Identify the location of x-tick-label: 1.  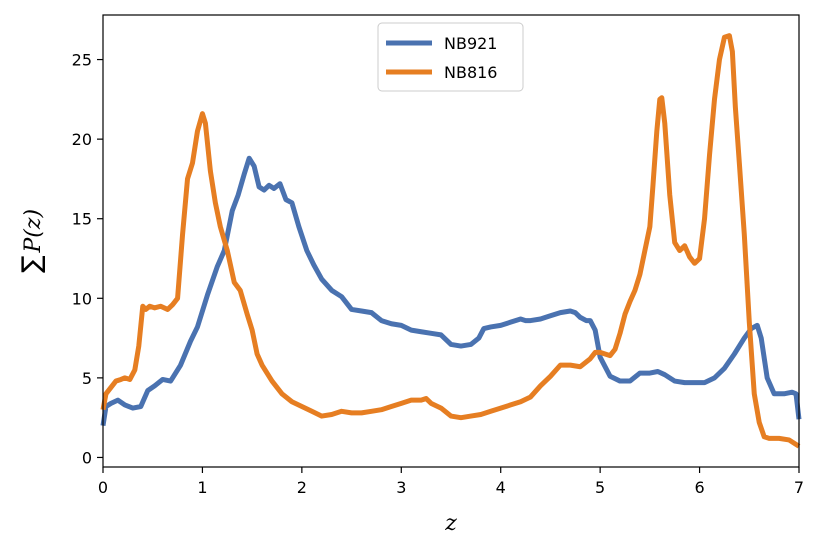
(202, 487).